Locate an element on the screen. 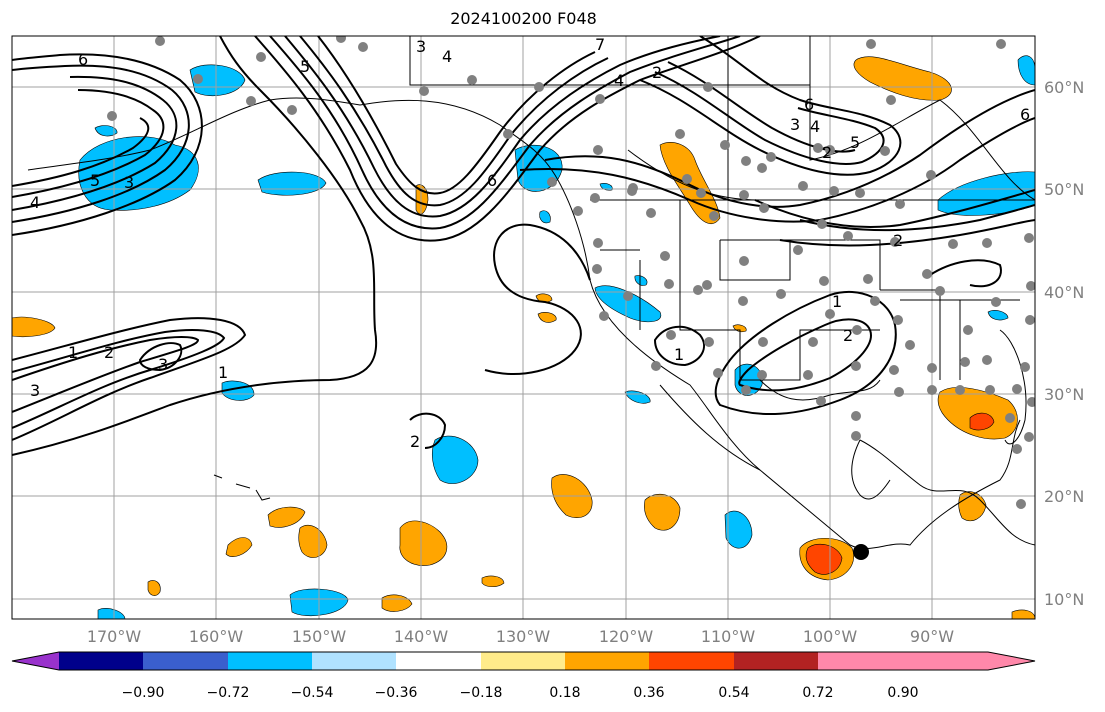 This screenshot has height=712, width=1105. lat-tick-label: 40°N is located at coordinates (1064, 292).